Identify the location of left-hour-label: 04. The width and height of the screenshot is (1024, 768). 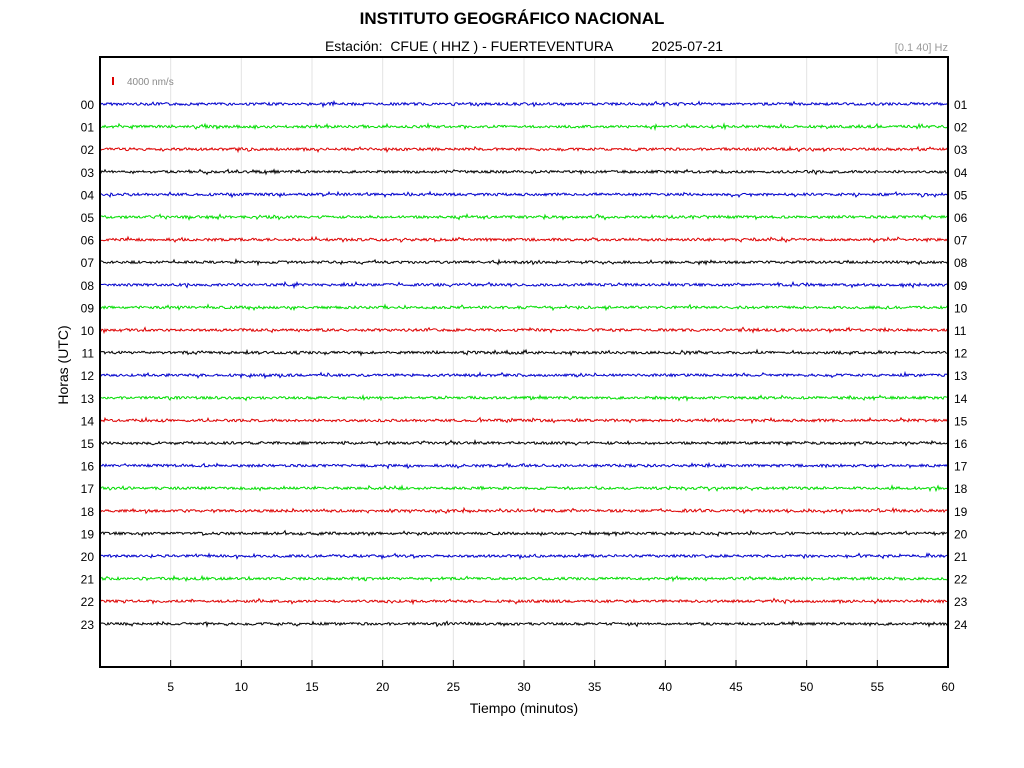
(88, 195).